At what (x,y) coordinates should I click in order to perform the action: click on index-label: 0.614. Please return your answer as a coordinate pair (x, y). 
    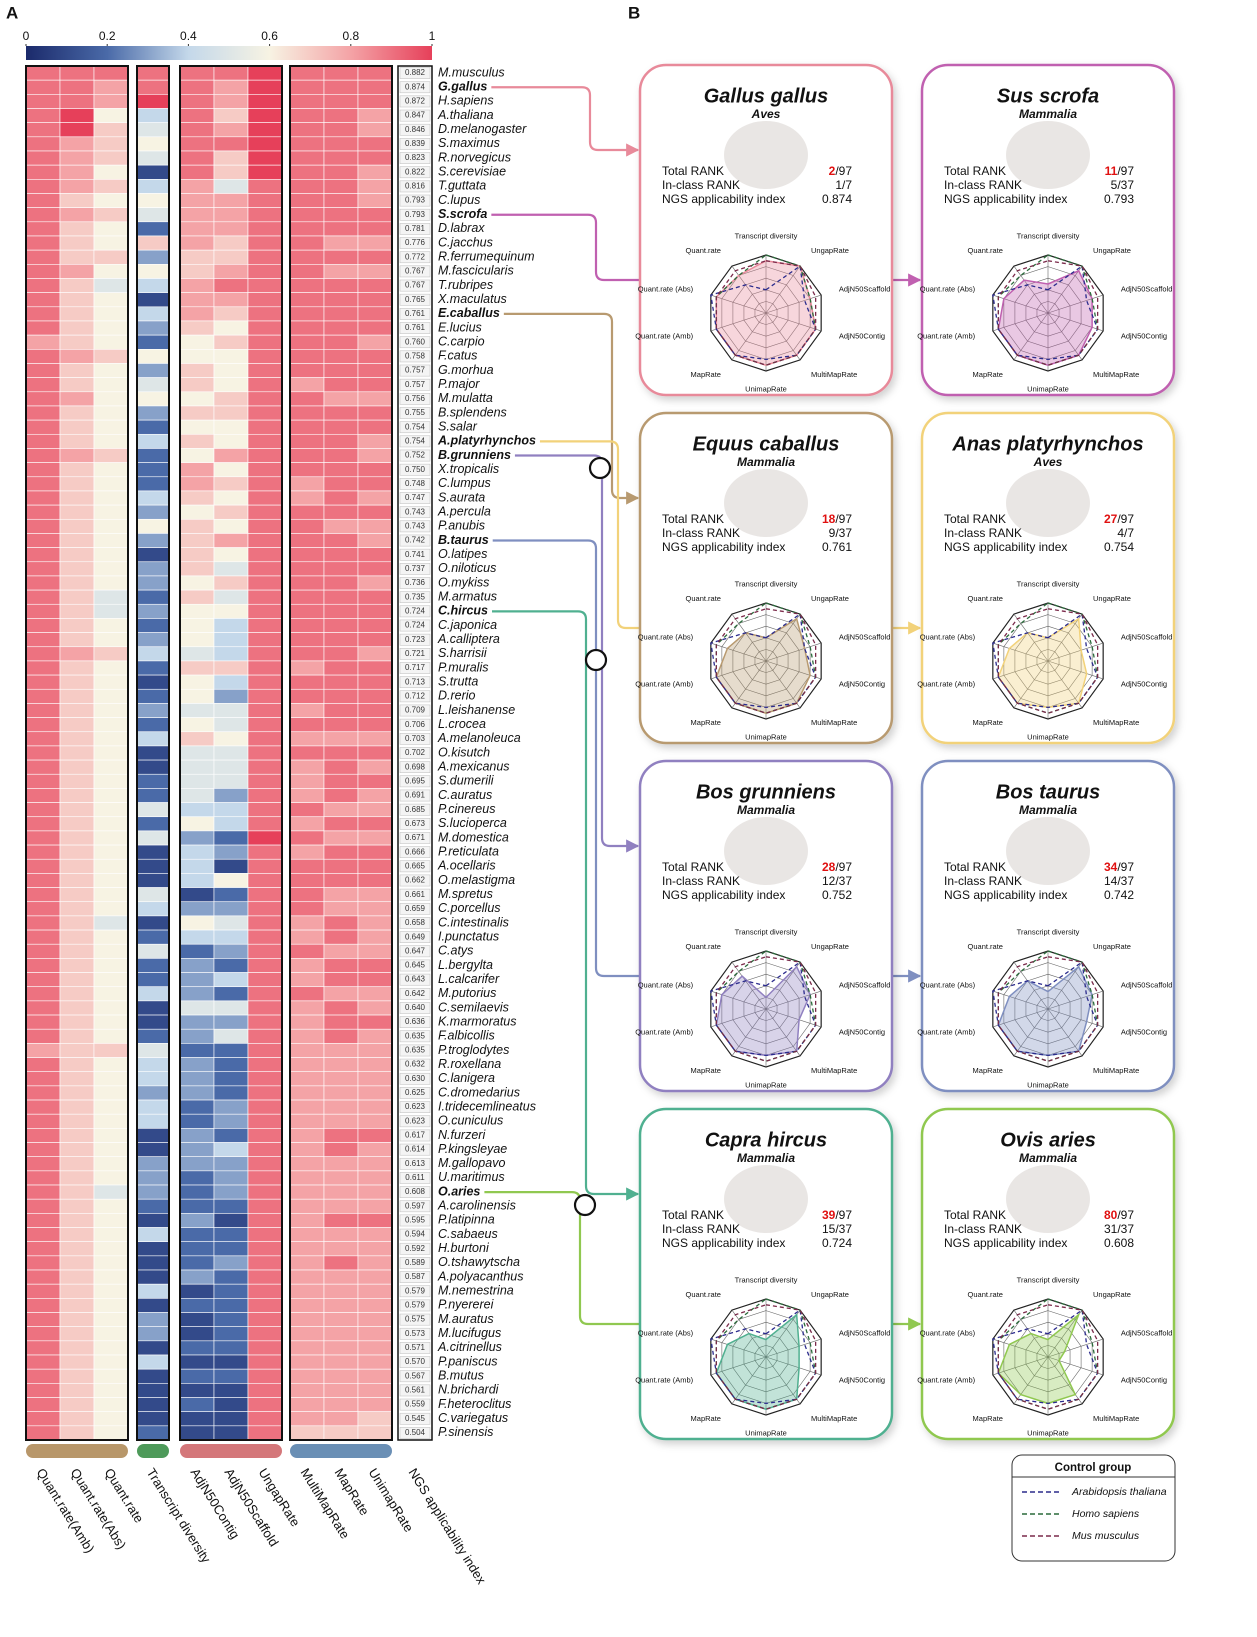
    Looking at the image, I should click on (415, 1149).